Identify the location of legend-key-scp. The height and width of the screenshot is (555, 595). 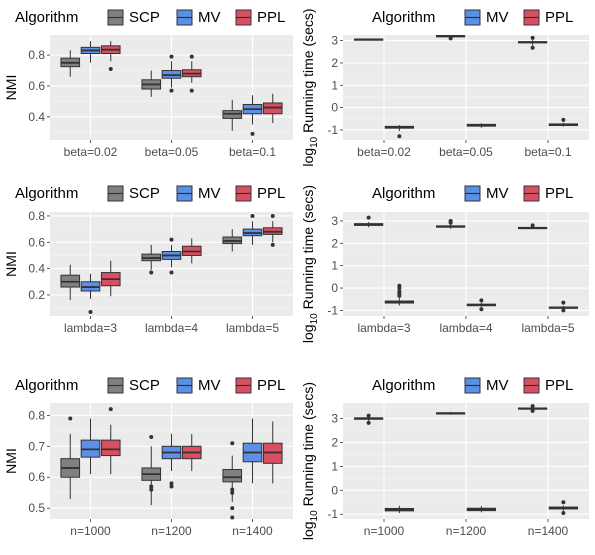
(115, 17).